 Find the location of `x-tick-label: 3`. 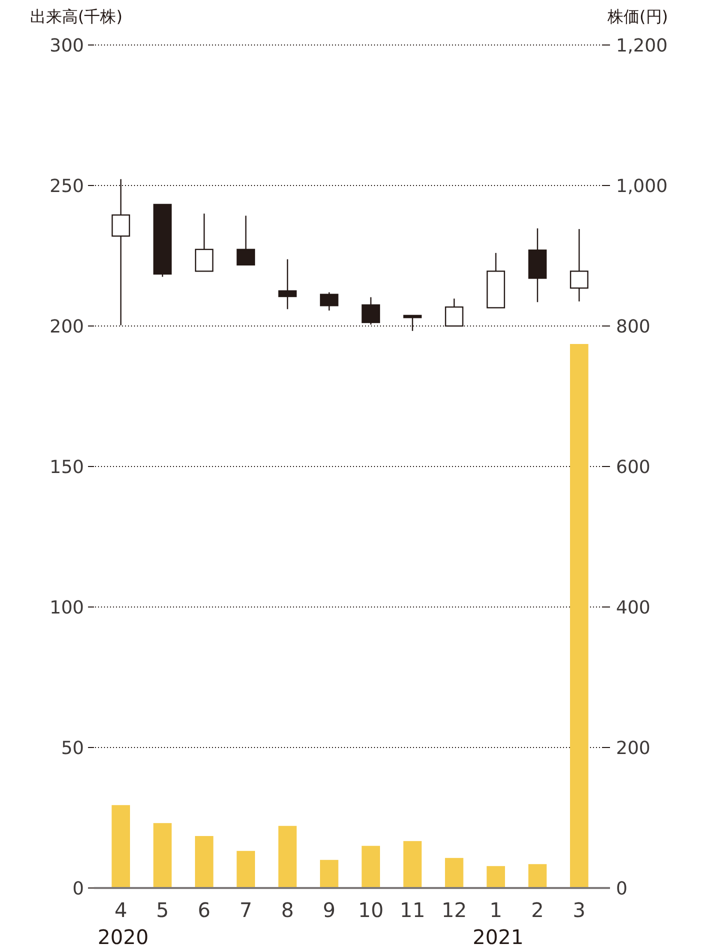

x-tick-label: 3 is located at coordinates (579, 910).